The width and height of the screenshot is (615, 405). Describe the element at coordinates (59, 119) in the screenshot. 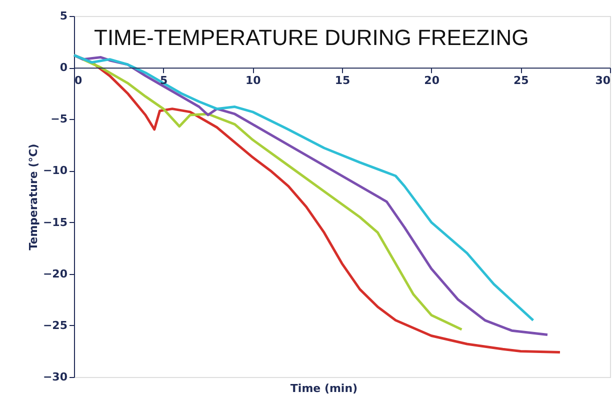

I see `y-tick-label: −5` at that location.